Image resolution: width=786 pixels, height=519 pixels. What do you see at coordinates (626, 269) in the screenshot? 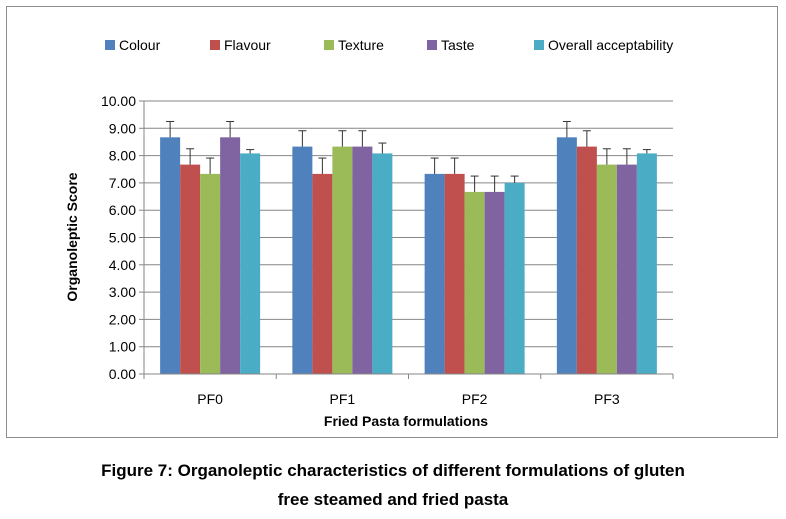
I see `bar-taste-pf3` at bounding box center [626, 269].